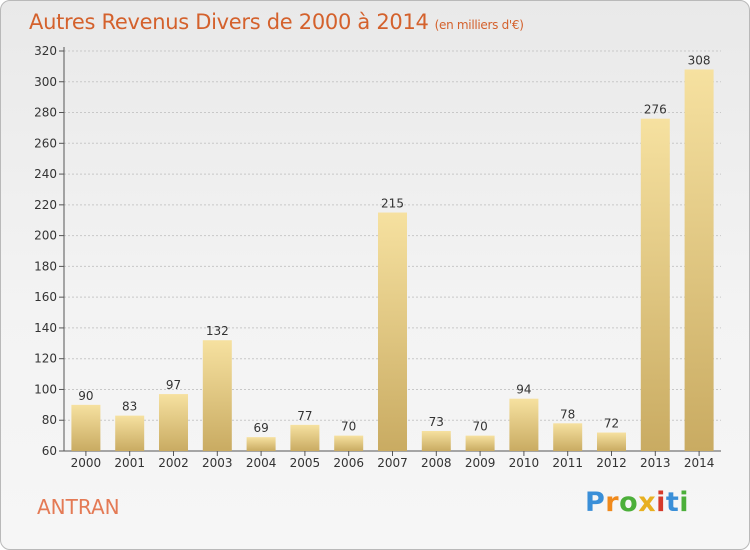 Image resolution: width=750 pixels, height=550 pixels. What do you see at coordinates (217, 331) in the screenshot?
I see `data-label: 132` at bounding box center [217, 331].